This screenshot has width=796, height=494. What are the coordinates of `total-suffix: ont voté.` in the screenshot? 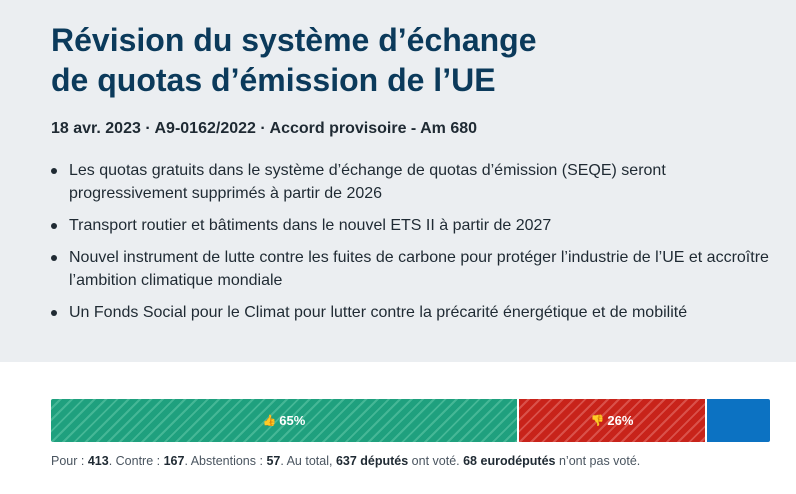 It's located at (436, 461).